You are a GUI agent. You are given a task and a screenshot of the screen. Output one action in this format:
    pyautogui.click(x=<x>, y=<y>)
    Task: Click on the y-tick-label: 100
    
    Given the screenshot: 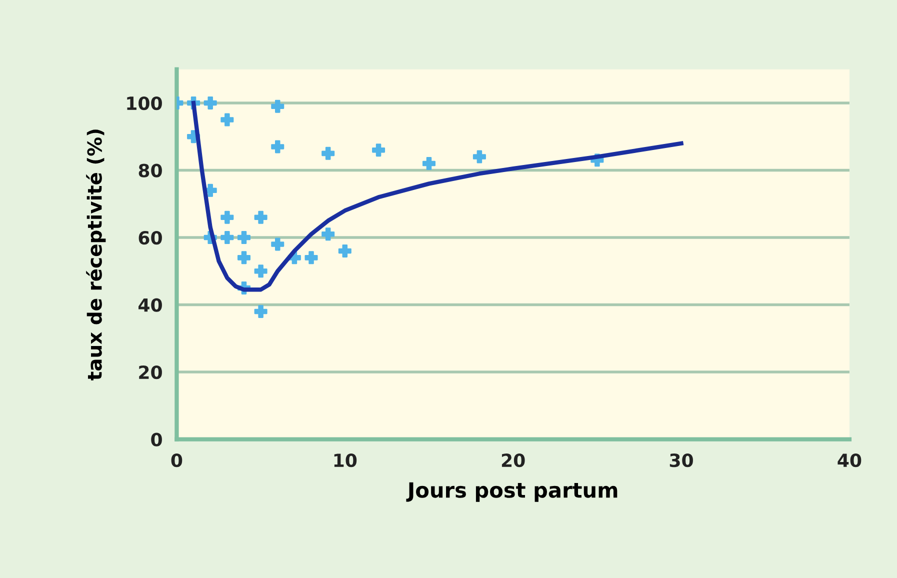 What is the action you would take?
    pyautogui.click(x=144, y=103)
    